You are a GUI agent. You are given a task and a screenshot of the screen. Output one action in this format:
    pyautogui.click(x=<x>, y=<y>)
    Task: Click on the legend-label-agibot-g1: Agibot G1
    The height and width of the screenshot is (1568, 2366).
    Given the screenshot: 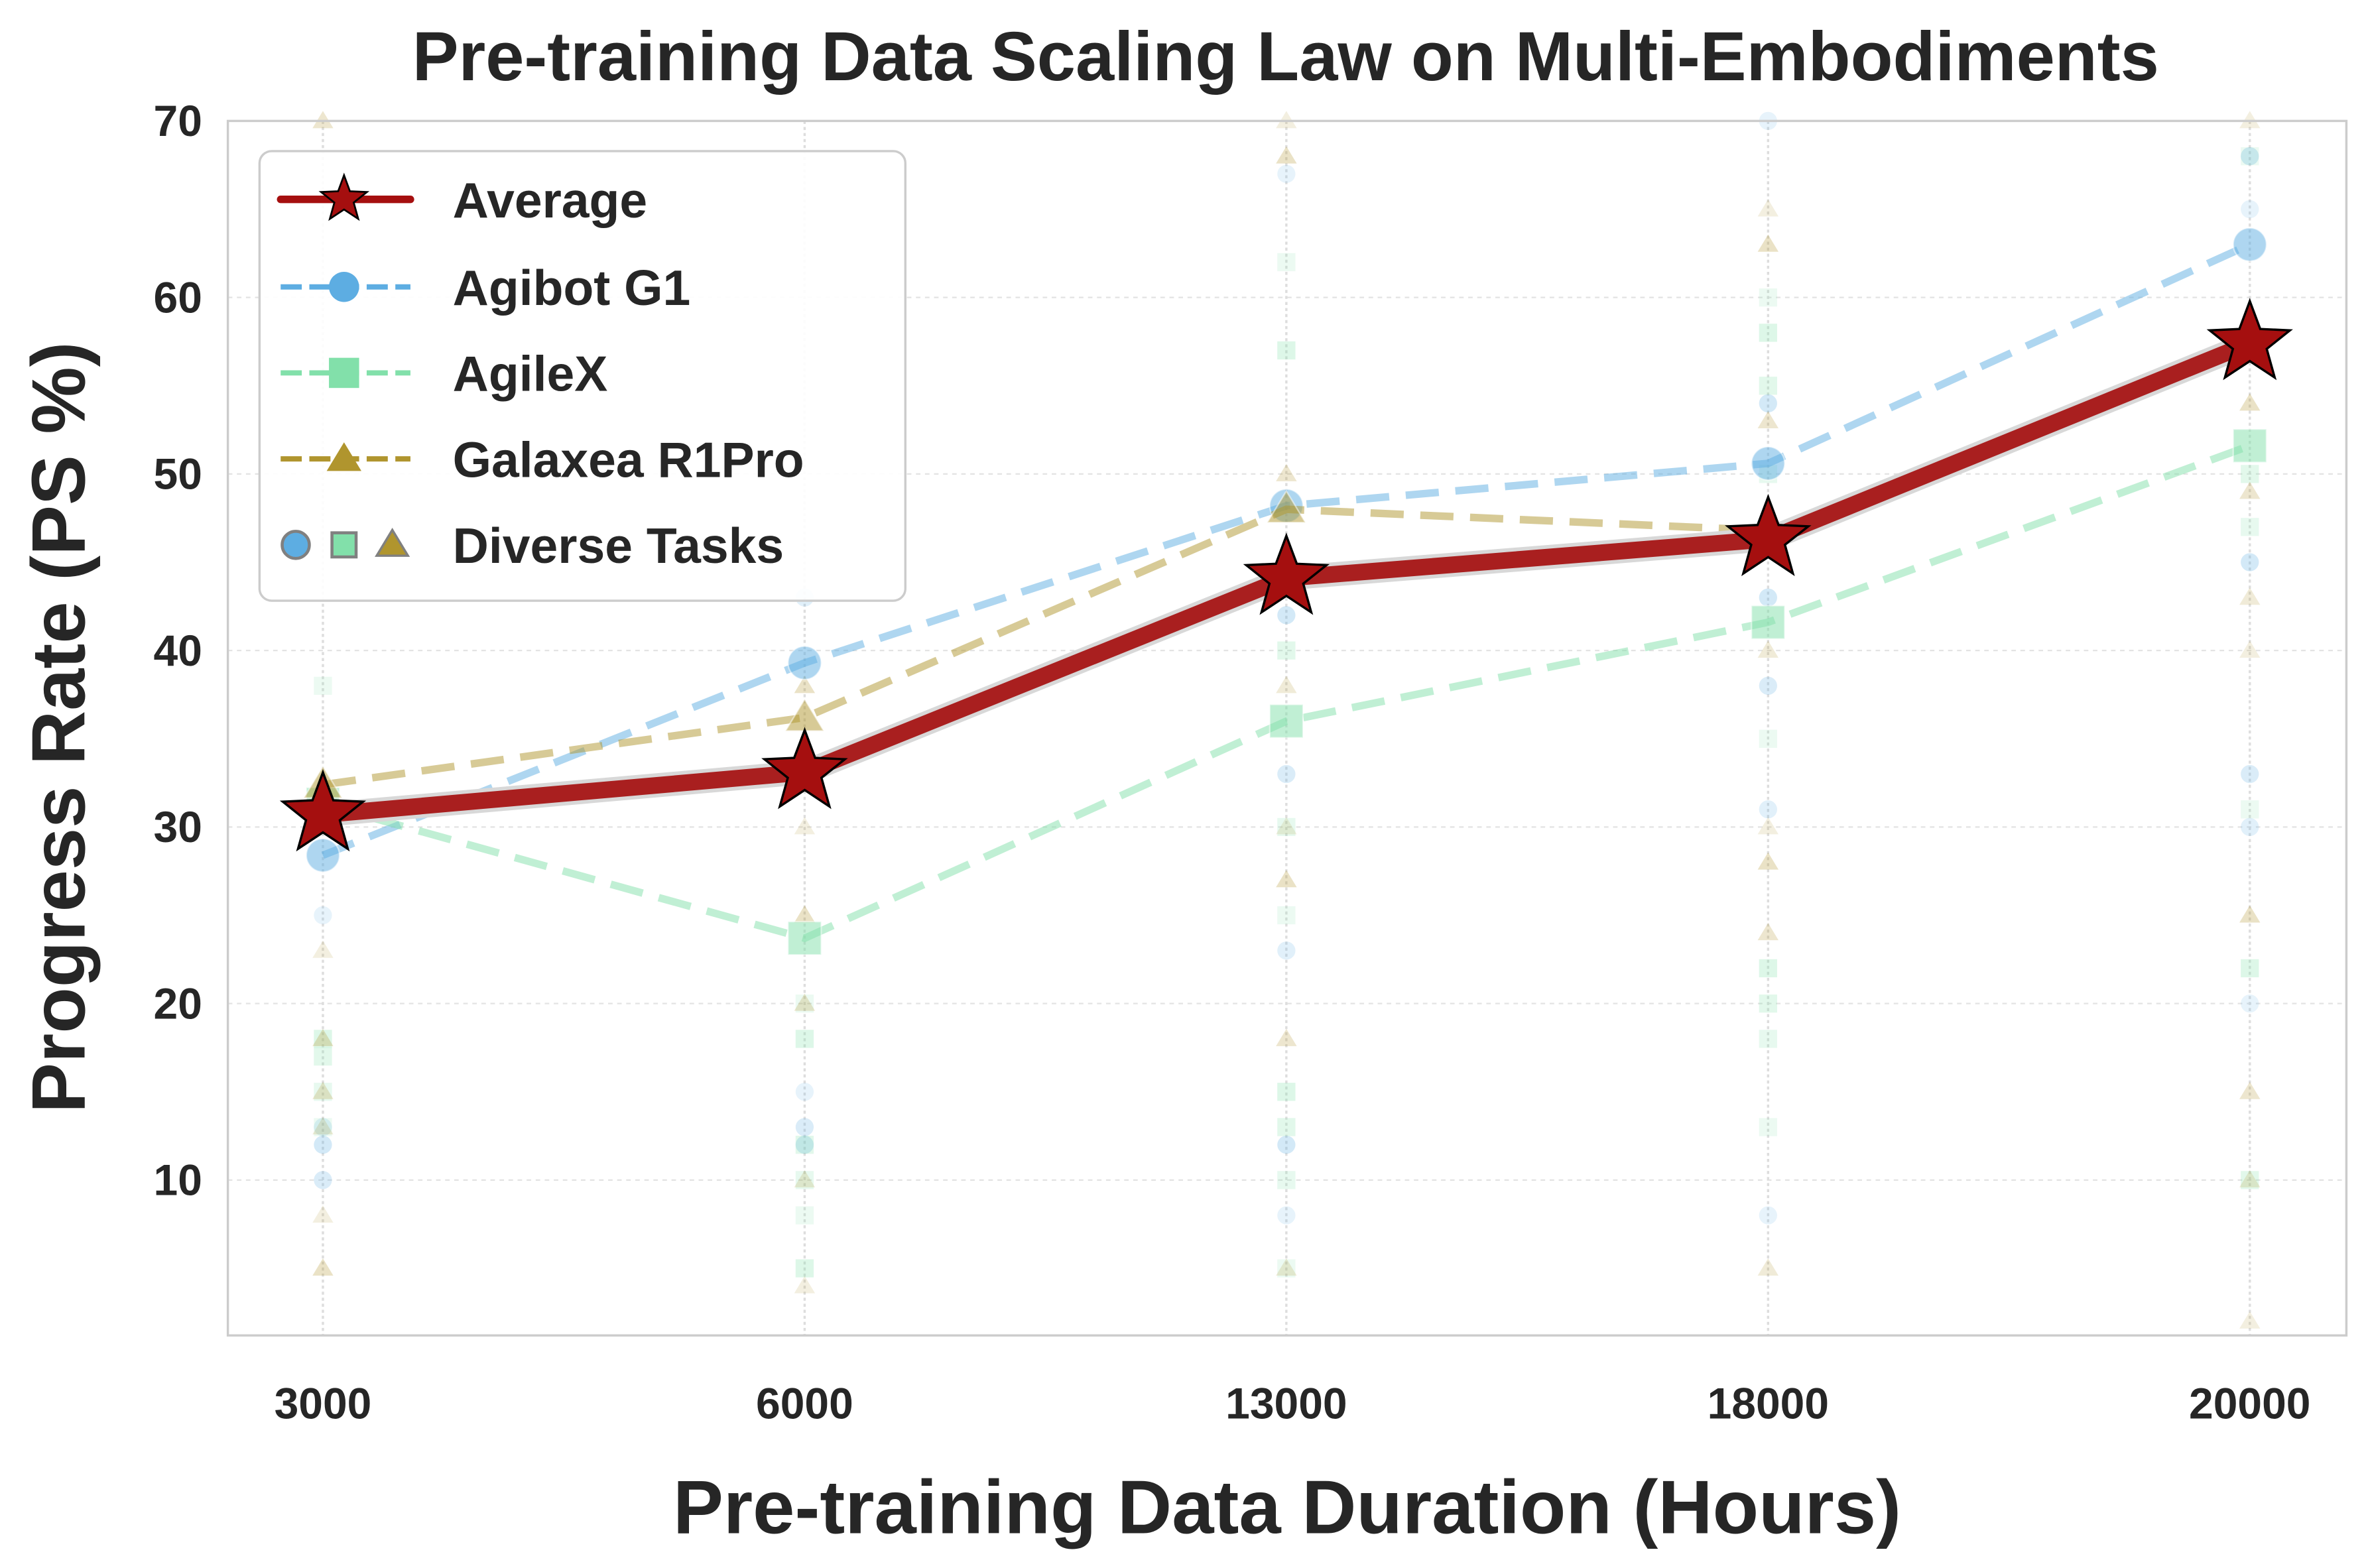 What is the action you would take?
    pyautogui.click(x=572, y=288)
    